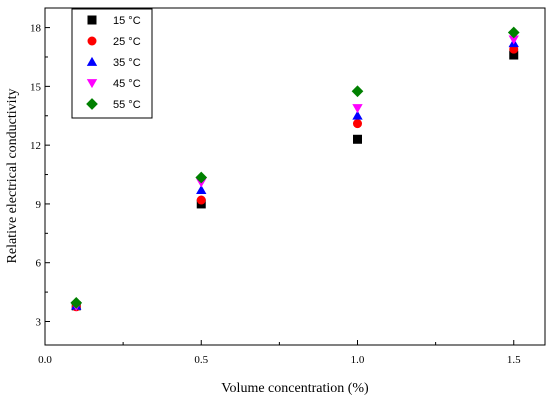 The image size is (550, 403). I want to click on y-tick-label: 18, so click(36, 29).